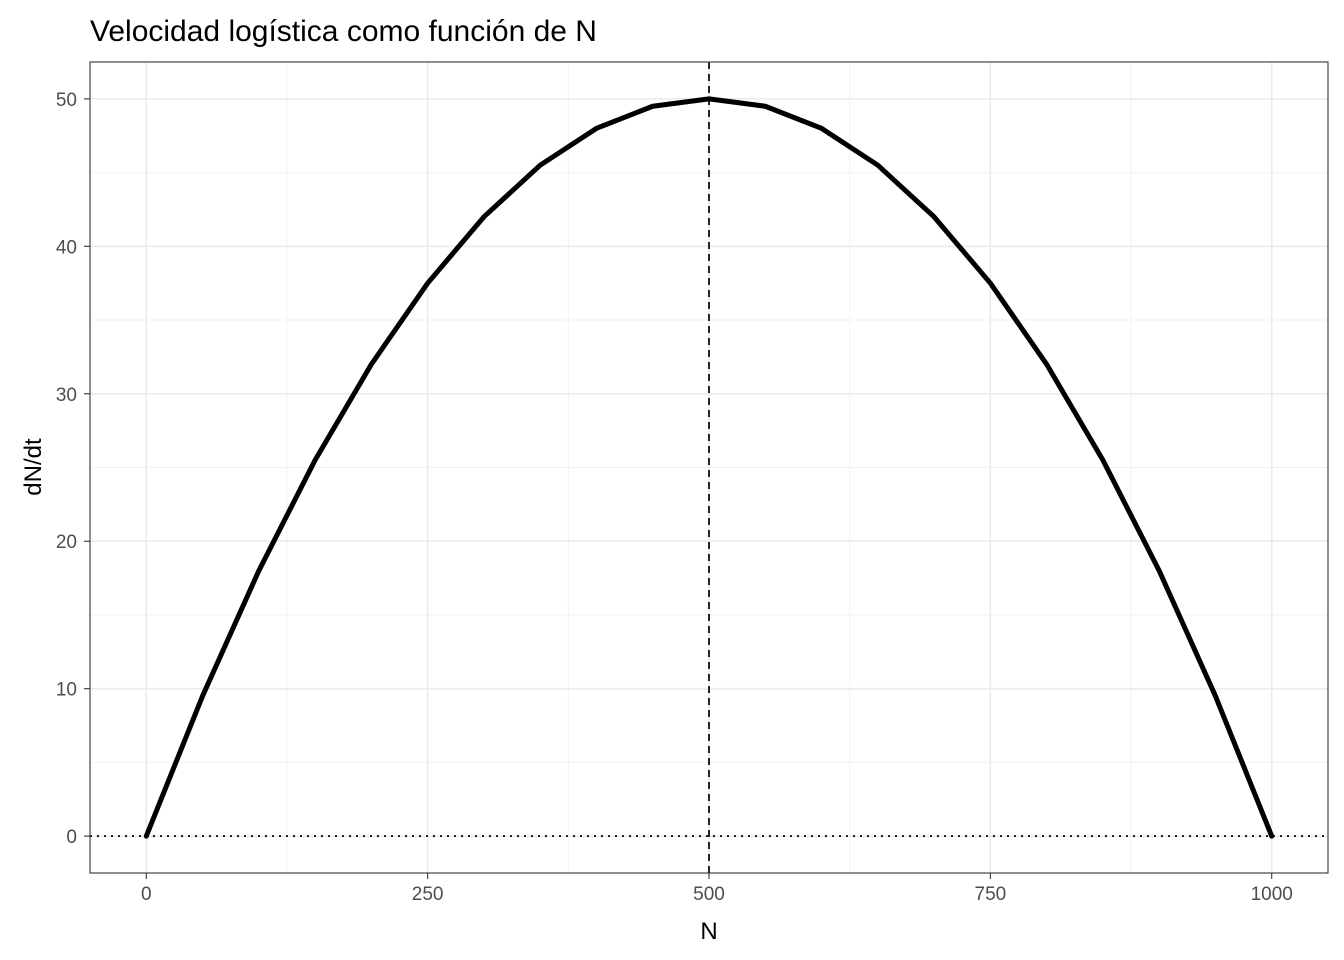 The height and width of the screenshot is (960, 1344). Describe the element at coordinates (66, 395) in the screenshot. I see `y-tick-label: 30` at that location.